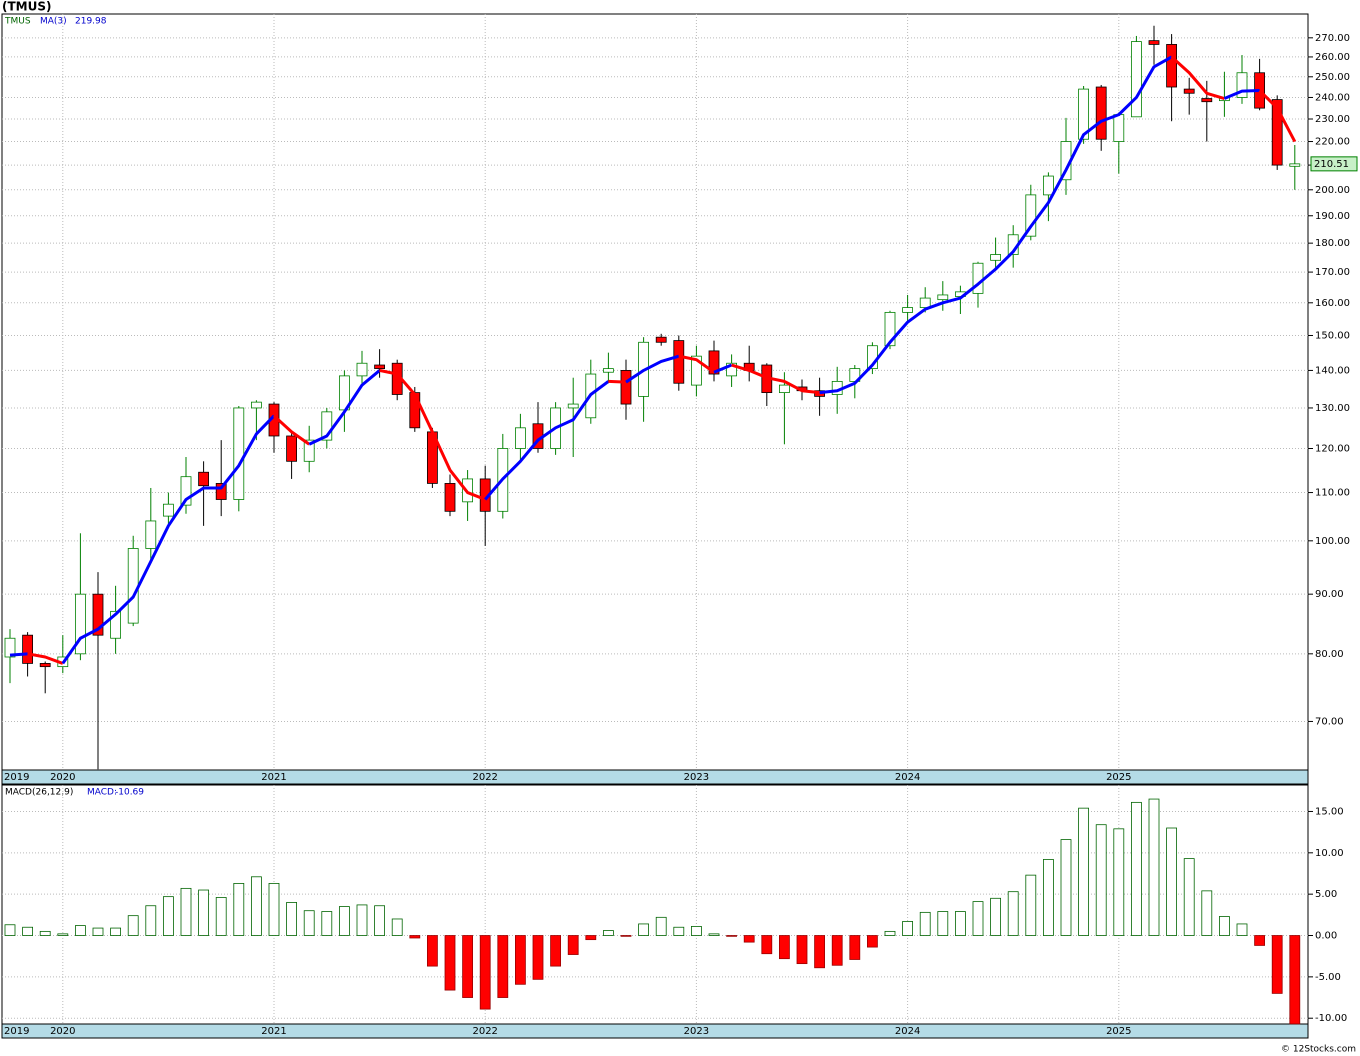 This screenshot has height=1056, width=1360. What do you see at coordinates (1332, 97) in the screenshot?
I see `y-tick-label: 240.00` at bounding box center [1332, 97].